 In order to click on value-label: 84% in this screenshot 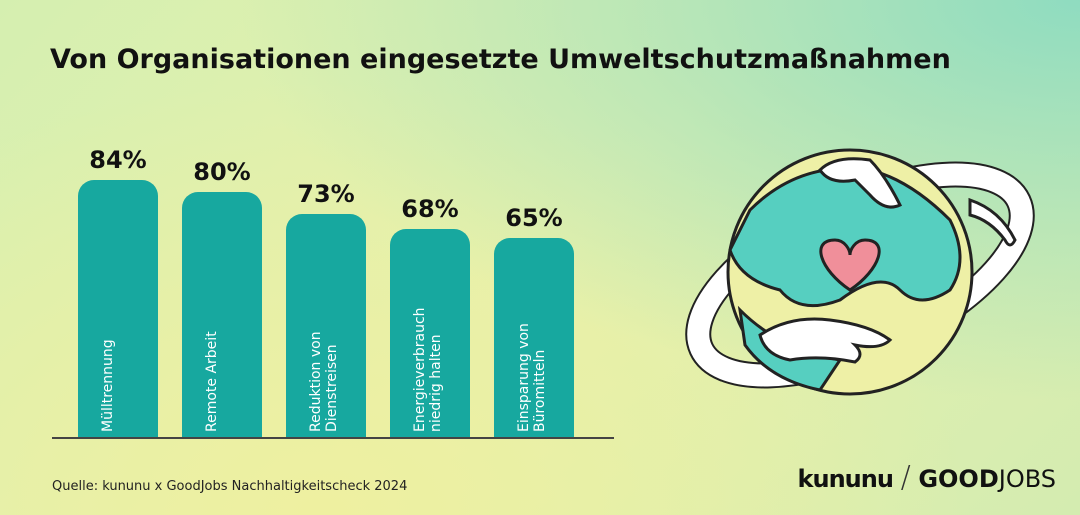, I will do `click(118, 159)`.